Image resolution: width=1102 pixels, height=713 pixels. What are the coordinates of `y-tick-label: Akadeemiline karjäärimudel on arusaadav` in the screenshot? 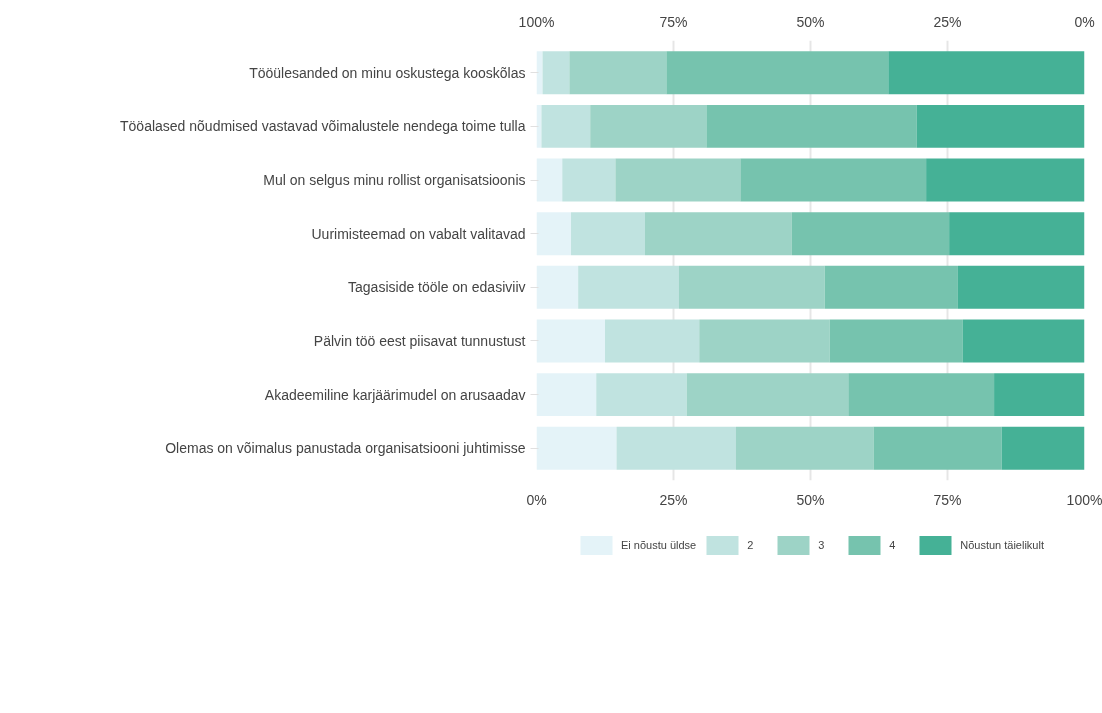 It's located at (395, 394).